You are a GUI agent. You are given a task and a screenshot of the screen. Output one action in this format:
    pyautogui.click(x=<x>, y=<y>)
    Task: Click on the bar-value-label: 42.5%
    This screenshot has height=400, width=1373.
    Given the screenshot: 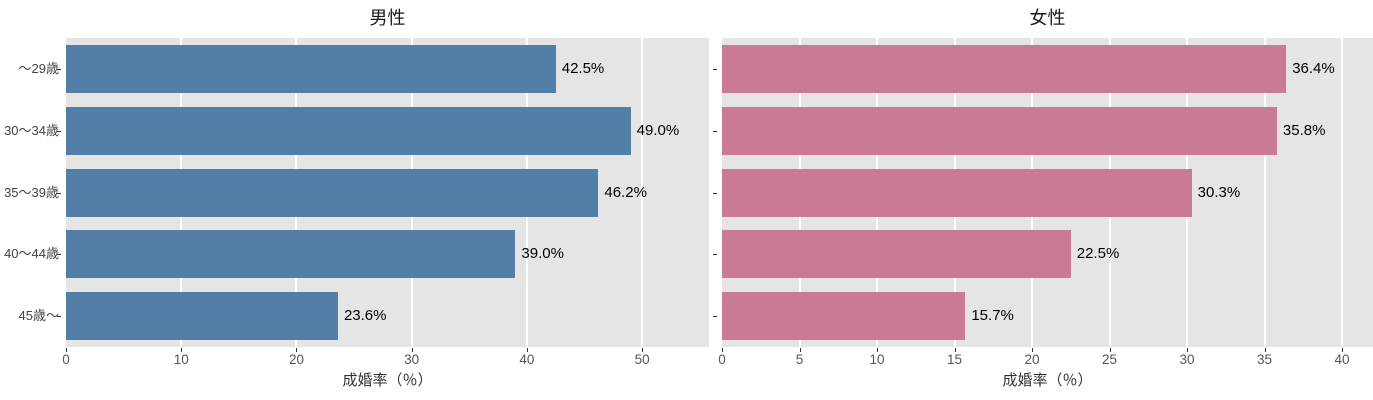 What is the action you would take?
    pyautogui.click(x=583, y=68)
    